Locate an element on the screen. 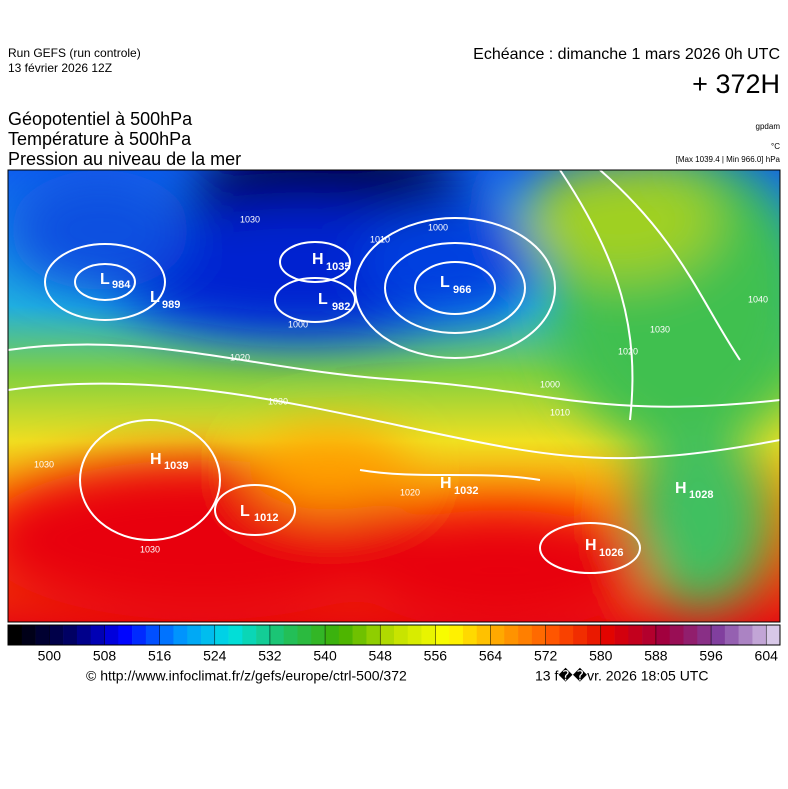 This screenshot has width=788, height=789. colorbar-tick-label: 532 is located at coordinates (270, 656).